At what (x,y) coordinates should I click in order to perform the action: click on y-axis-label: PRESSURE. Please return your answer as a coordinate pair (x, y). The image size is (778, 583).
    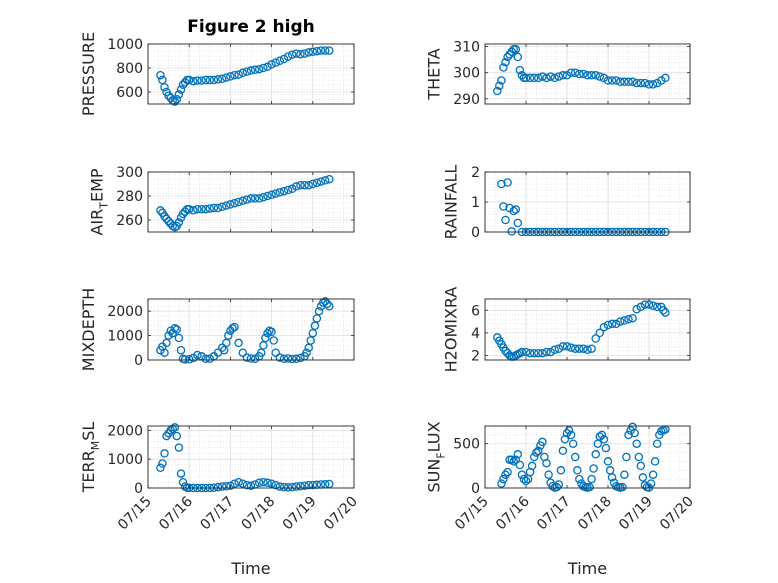
    Looking at the image, I should click on (88, 74).